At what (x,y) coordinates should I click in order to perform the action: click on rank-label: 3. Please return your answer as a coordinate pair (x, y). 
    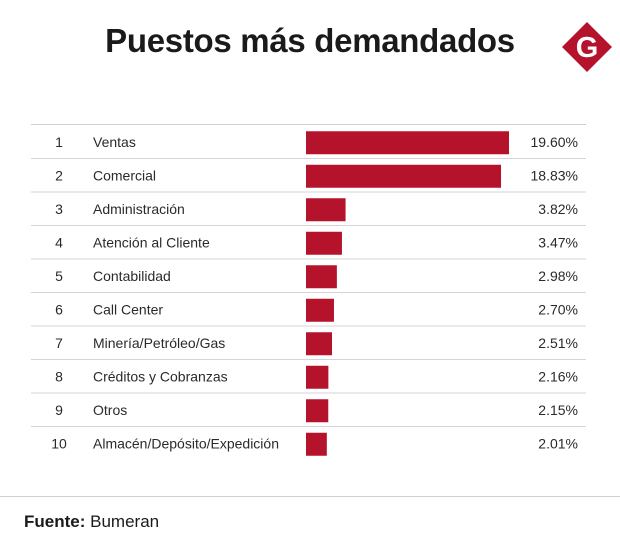
    Looking at the image, I should click on (59, 209).